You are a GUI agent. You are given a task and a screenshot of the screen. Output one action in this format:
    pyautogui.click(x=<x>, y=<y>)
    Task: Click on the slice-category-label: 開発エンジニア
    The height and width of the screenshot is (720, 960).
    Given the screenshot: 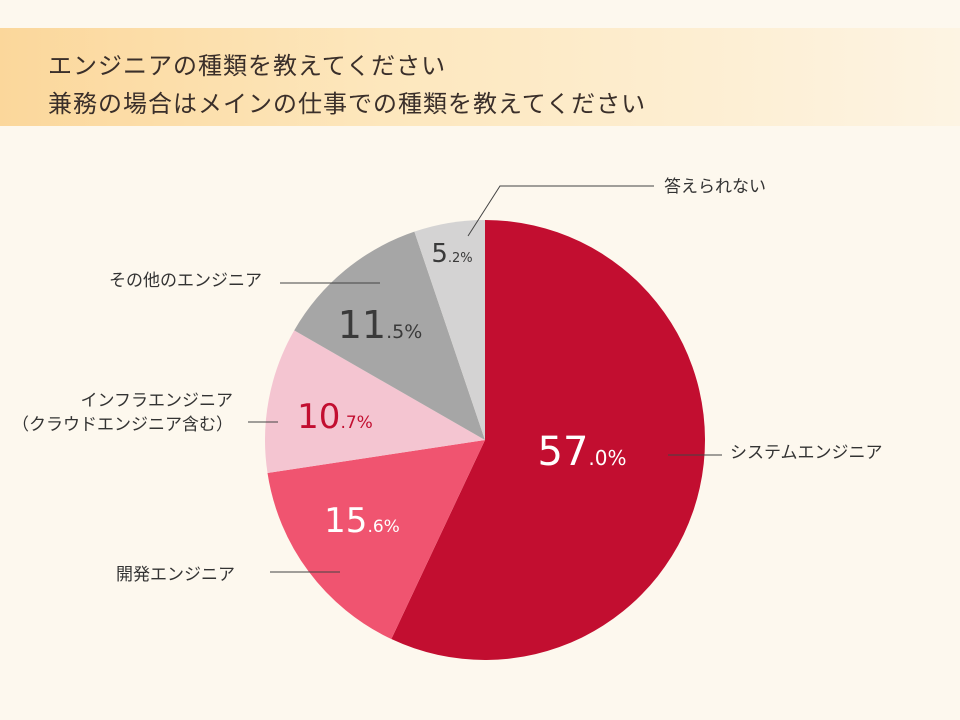 What is the action you would take?
    pyautogui.click(x=175, y=575)
    